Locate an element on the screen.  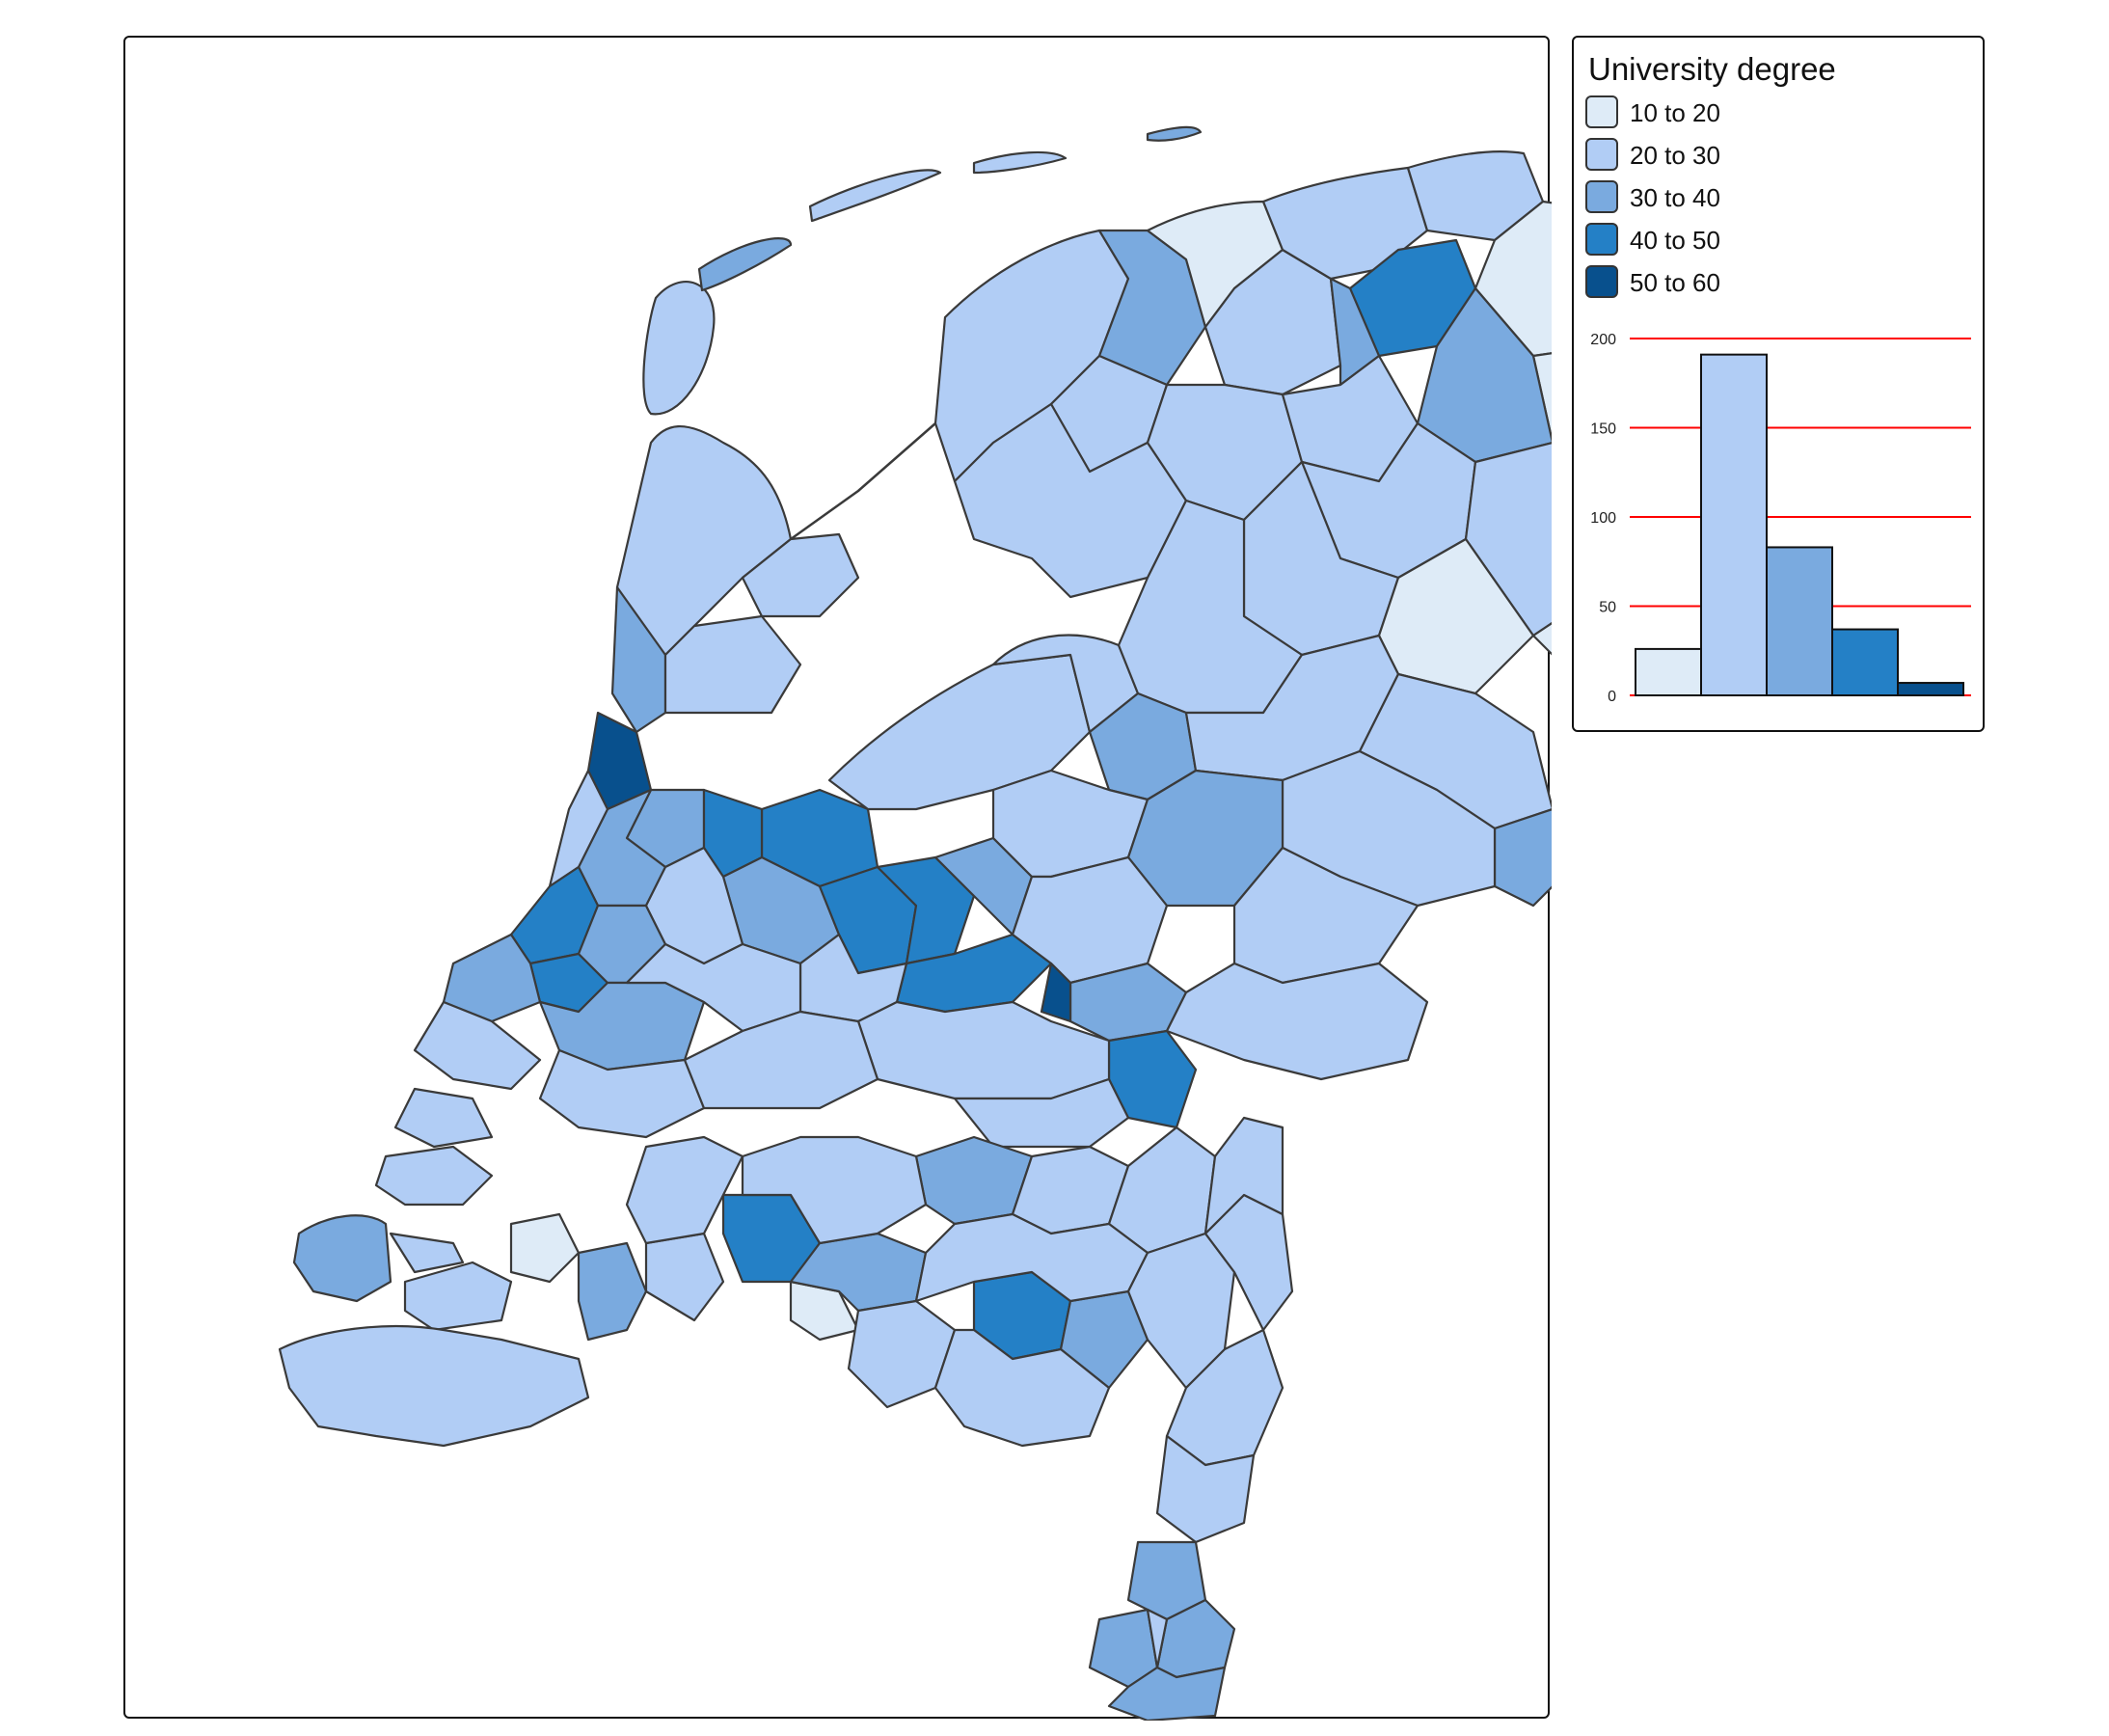
y-tick-label: 200 is located at coordinates (1603, 340).